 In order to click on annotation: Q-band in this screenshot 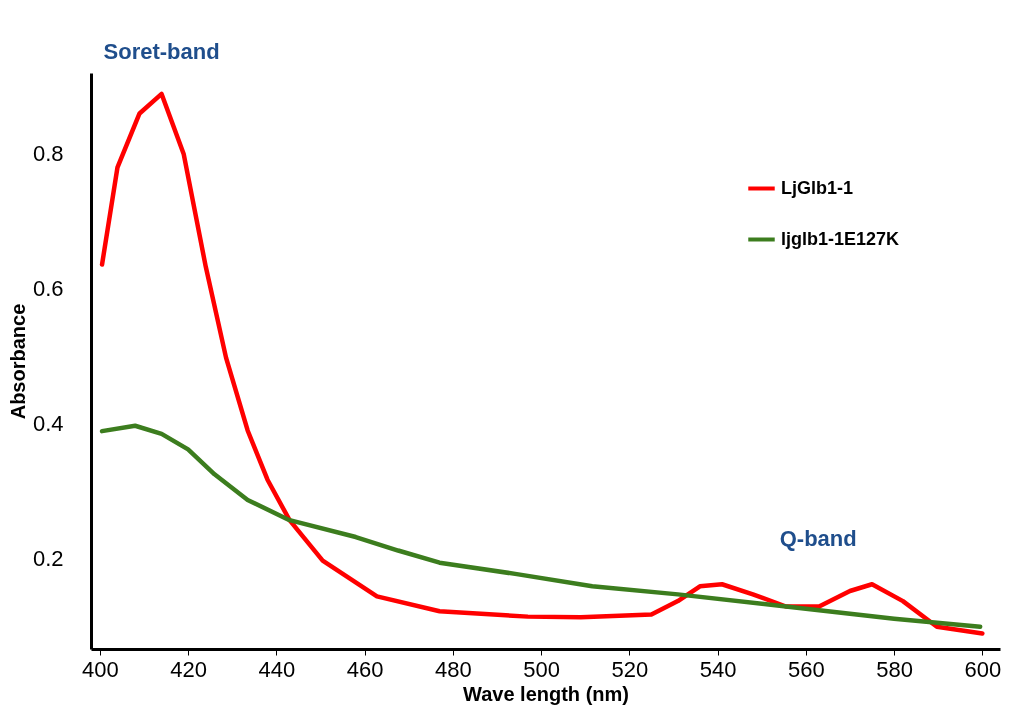, I will do `click(818, 539)`.